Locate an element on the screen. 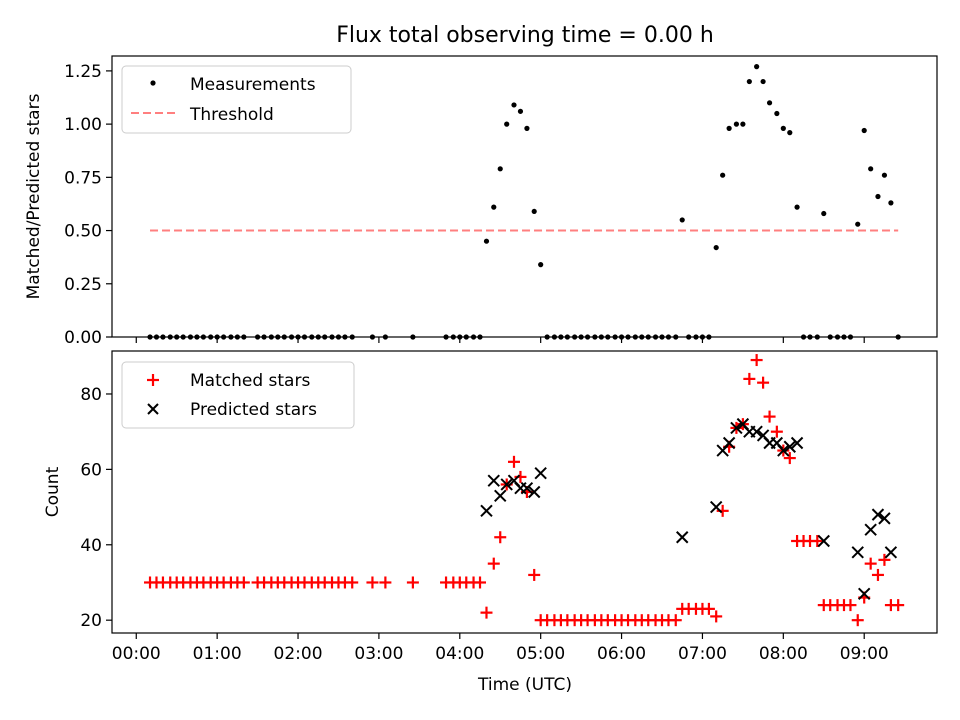 The width and height of the screenshot is (960, 720). y-tick-label: 20 is located at coordinates (91, 621).